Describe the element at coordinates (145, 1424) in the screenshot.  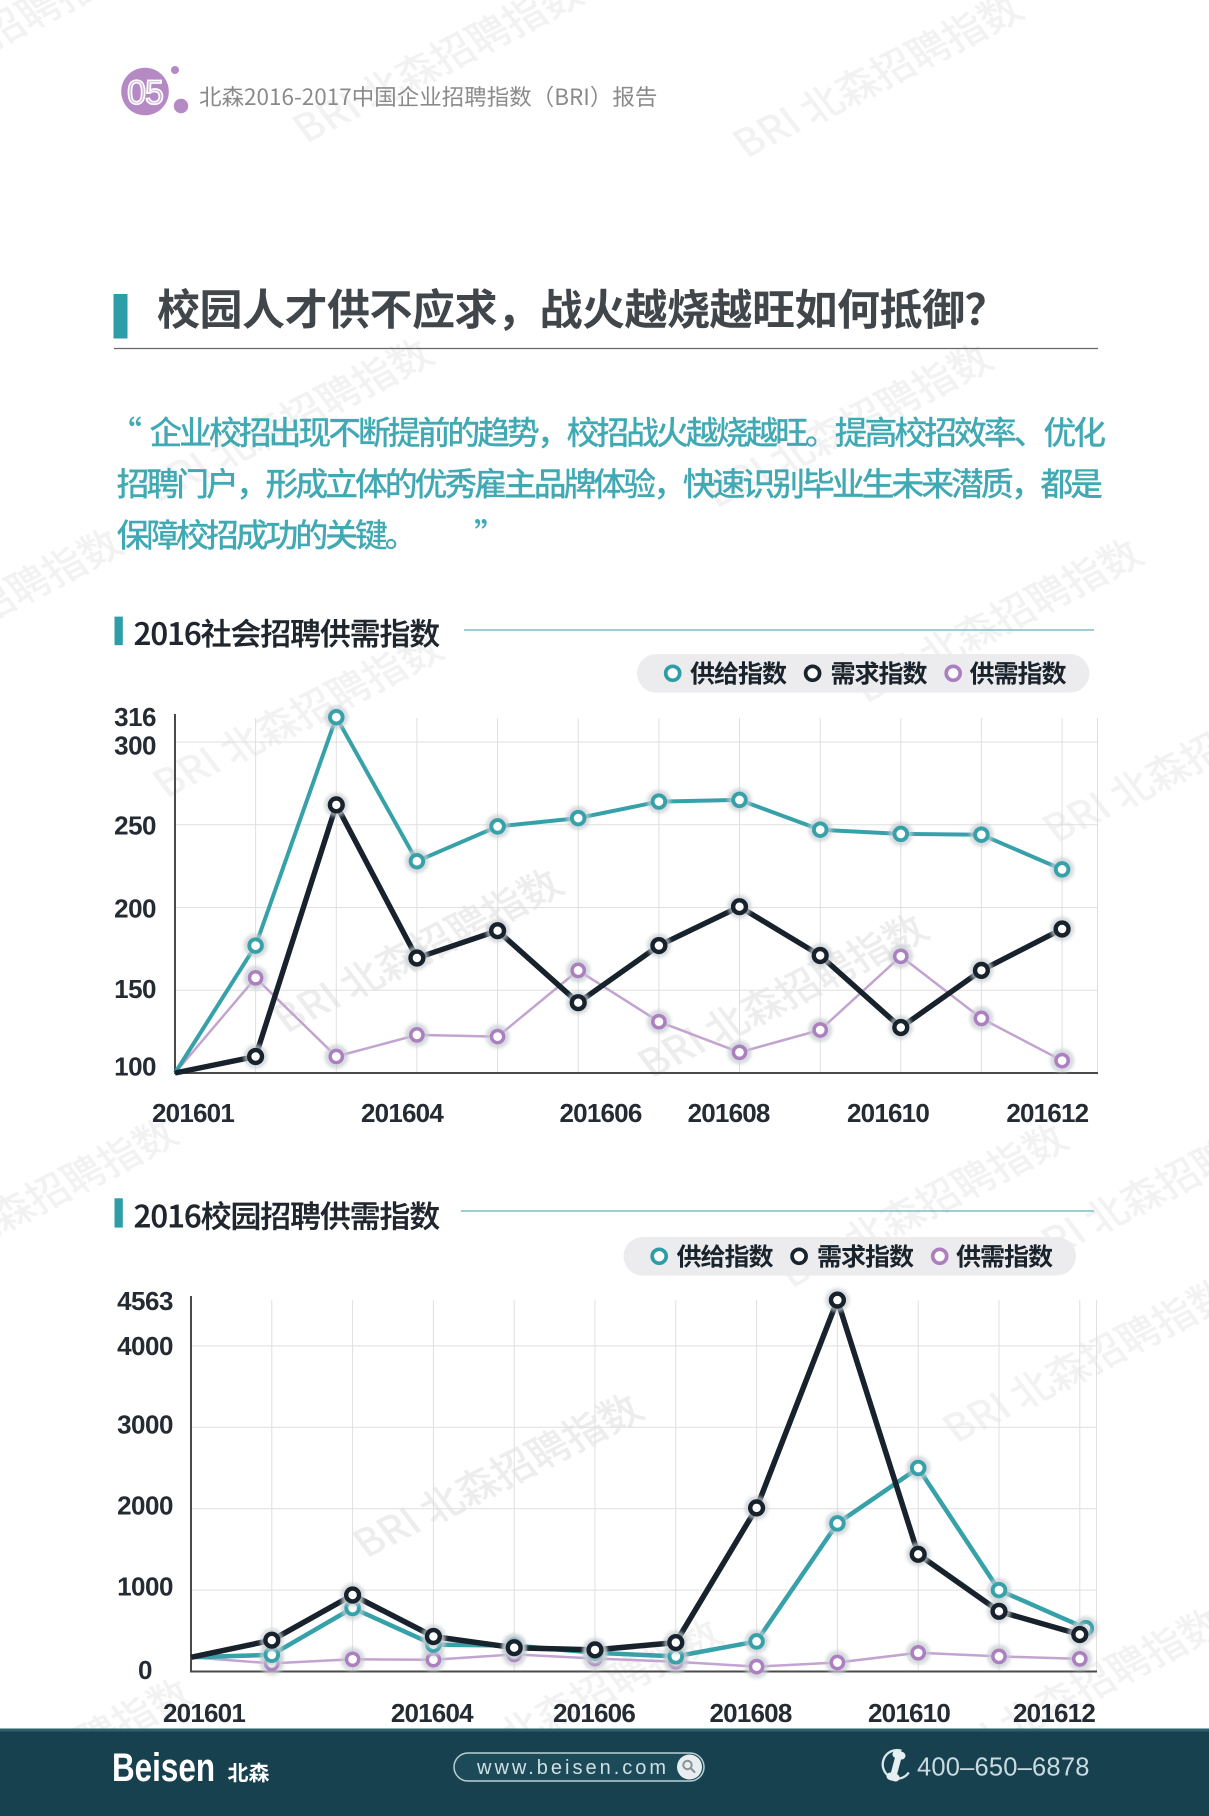
I see `svg-text: 3000` at that location.